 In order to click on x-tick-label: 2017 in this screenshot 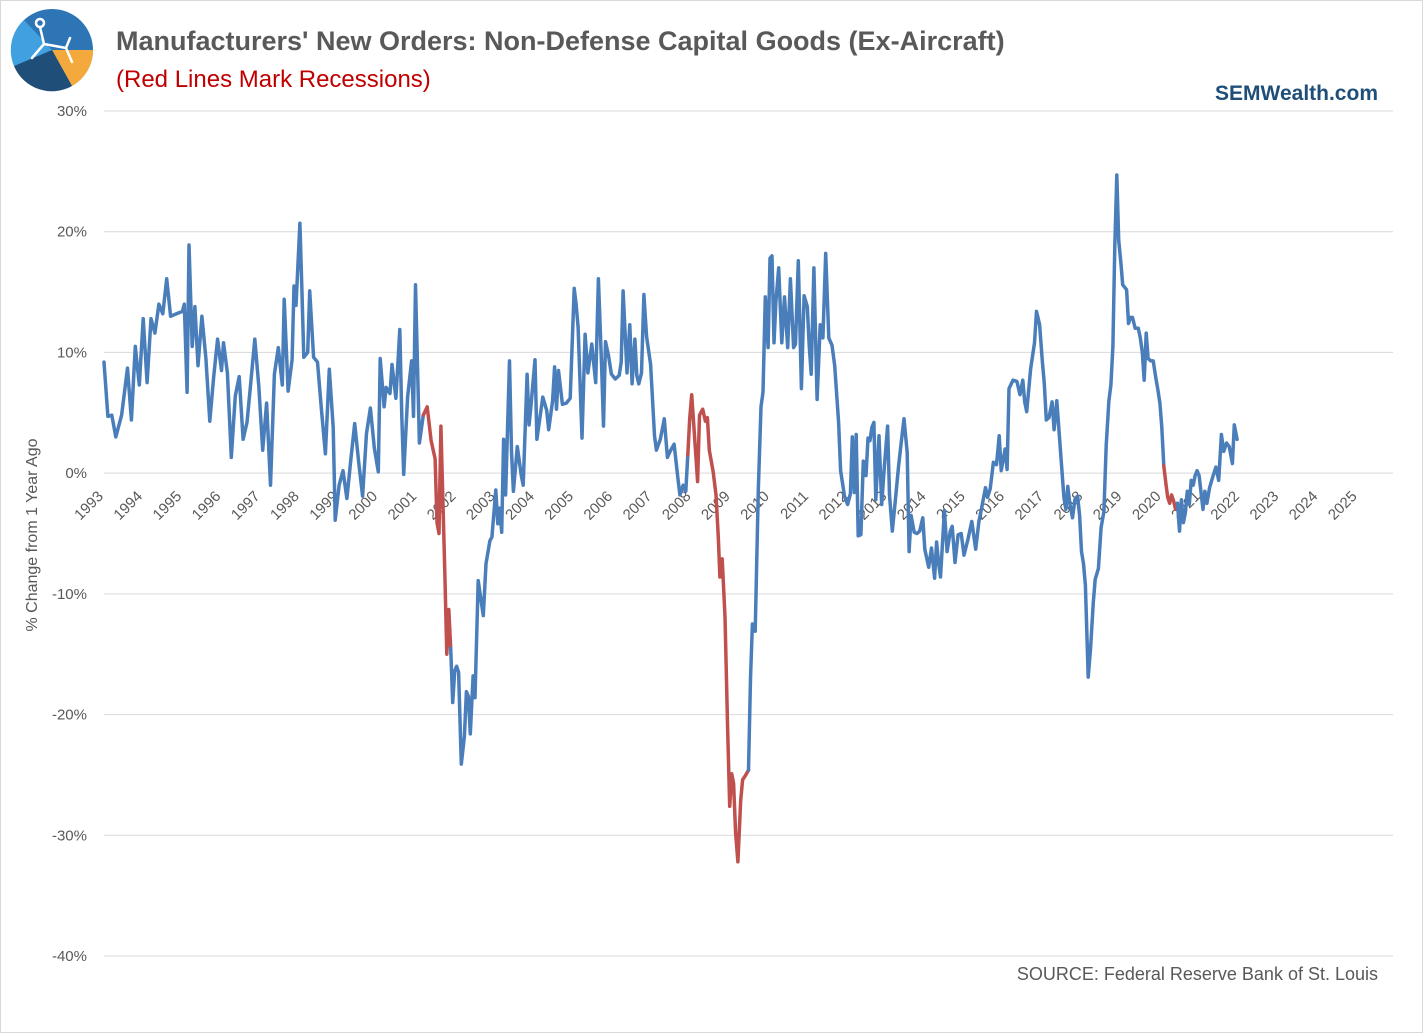, I will do `click(1030, 506)`.